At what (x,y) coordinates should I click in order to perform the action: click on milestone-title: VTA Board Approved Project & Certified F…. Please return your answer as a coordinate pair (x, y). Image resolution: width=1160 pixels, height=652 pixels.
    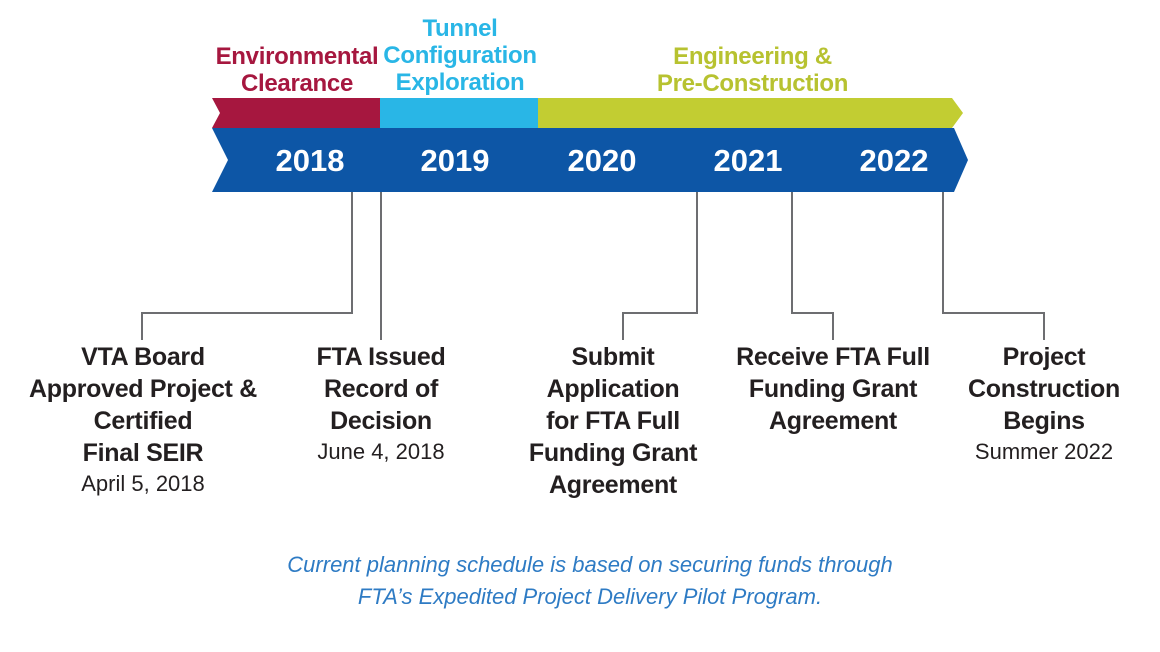
    Looking at the image, I should click on (146, 405).